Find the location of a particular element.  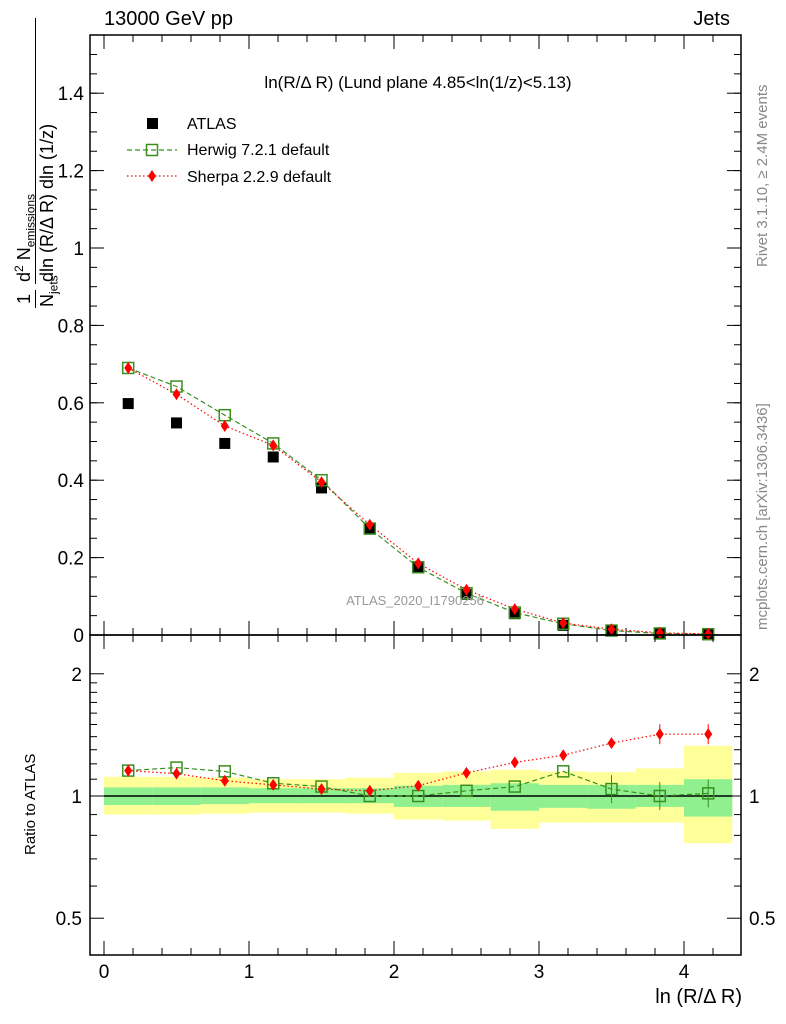

ratio-ytick-label-right: 0.5 is located at coordinates (762, 919).